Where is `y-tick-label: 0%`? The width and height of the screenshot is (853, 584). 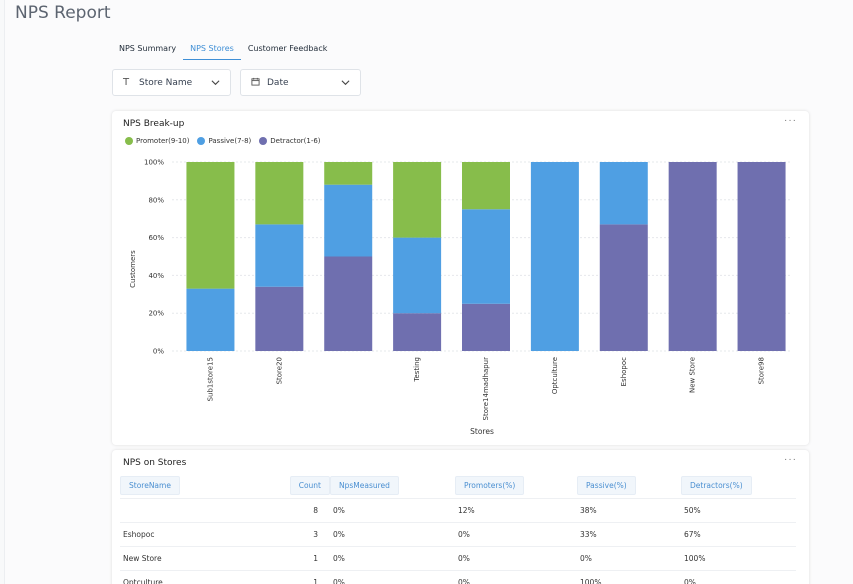 y-tick-label: 0% is located at coordinates (158, 352).